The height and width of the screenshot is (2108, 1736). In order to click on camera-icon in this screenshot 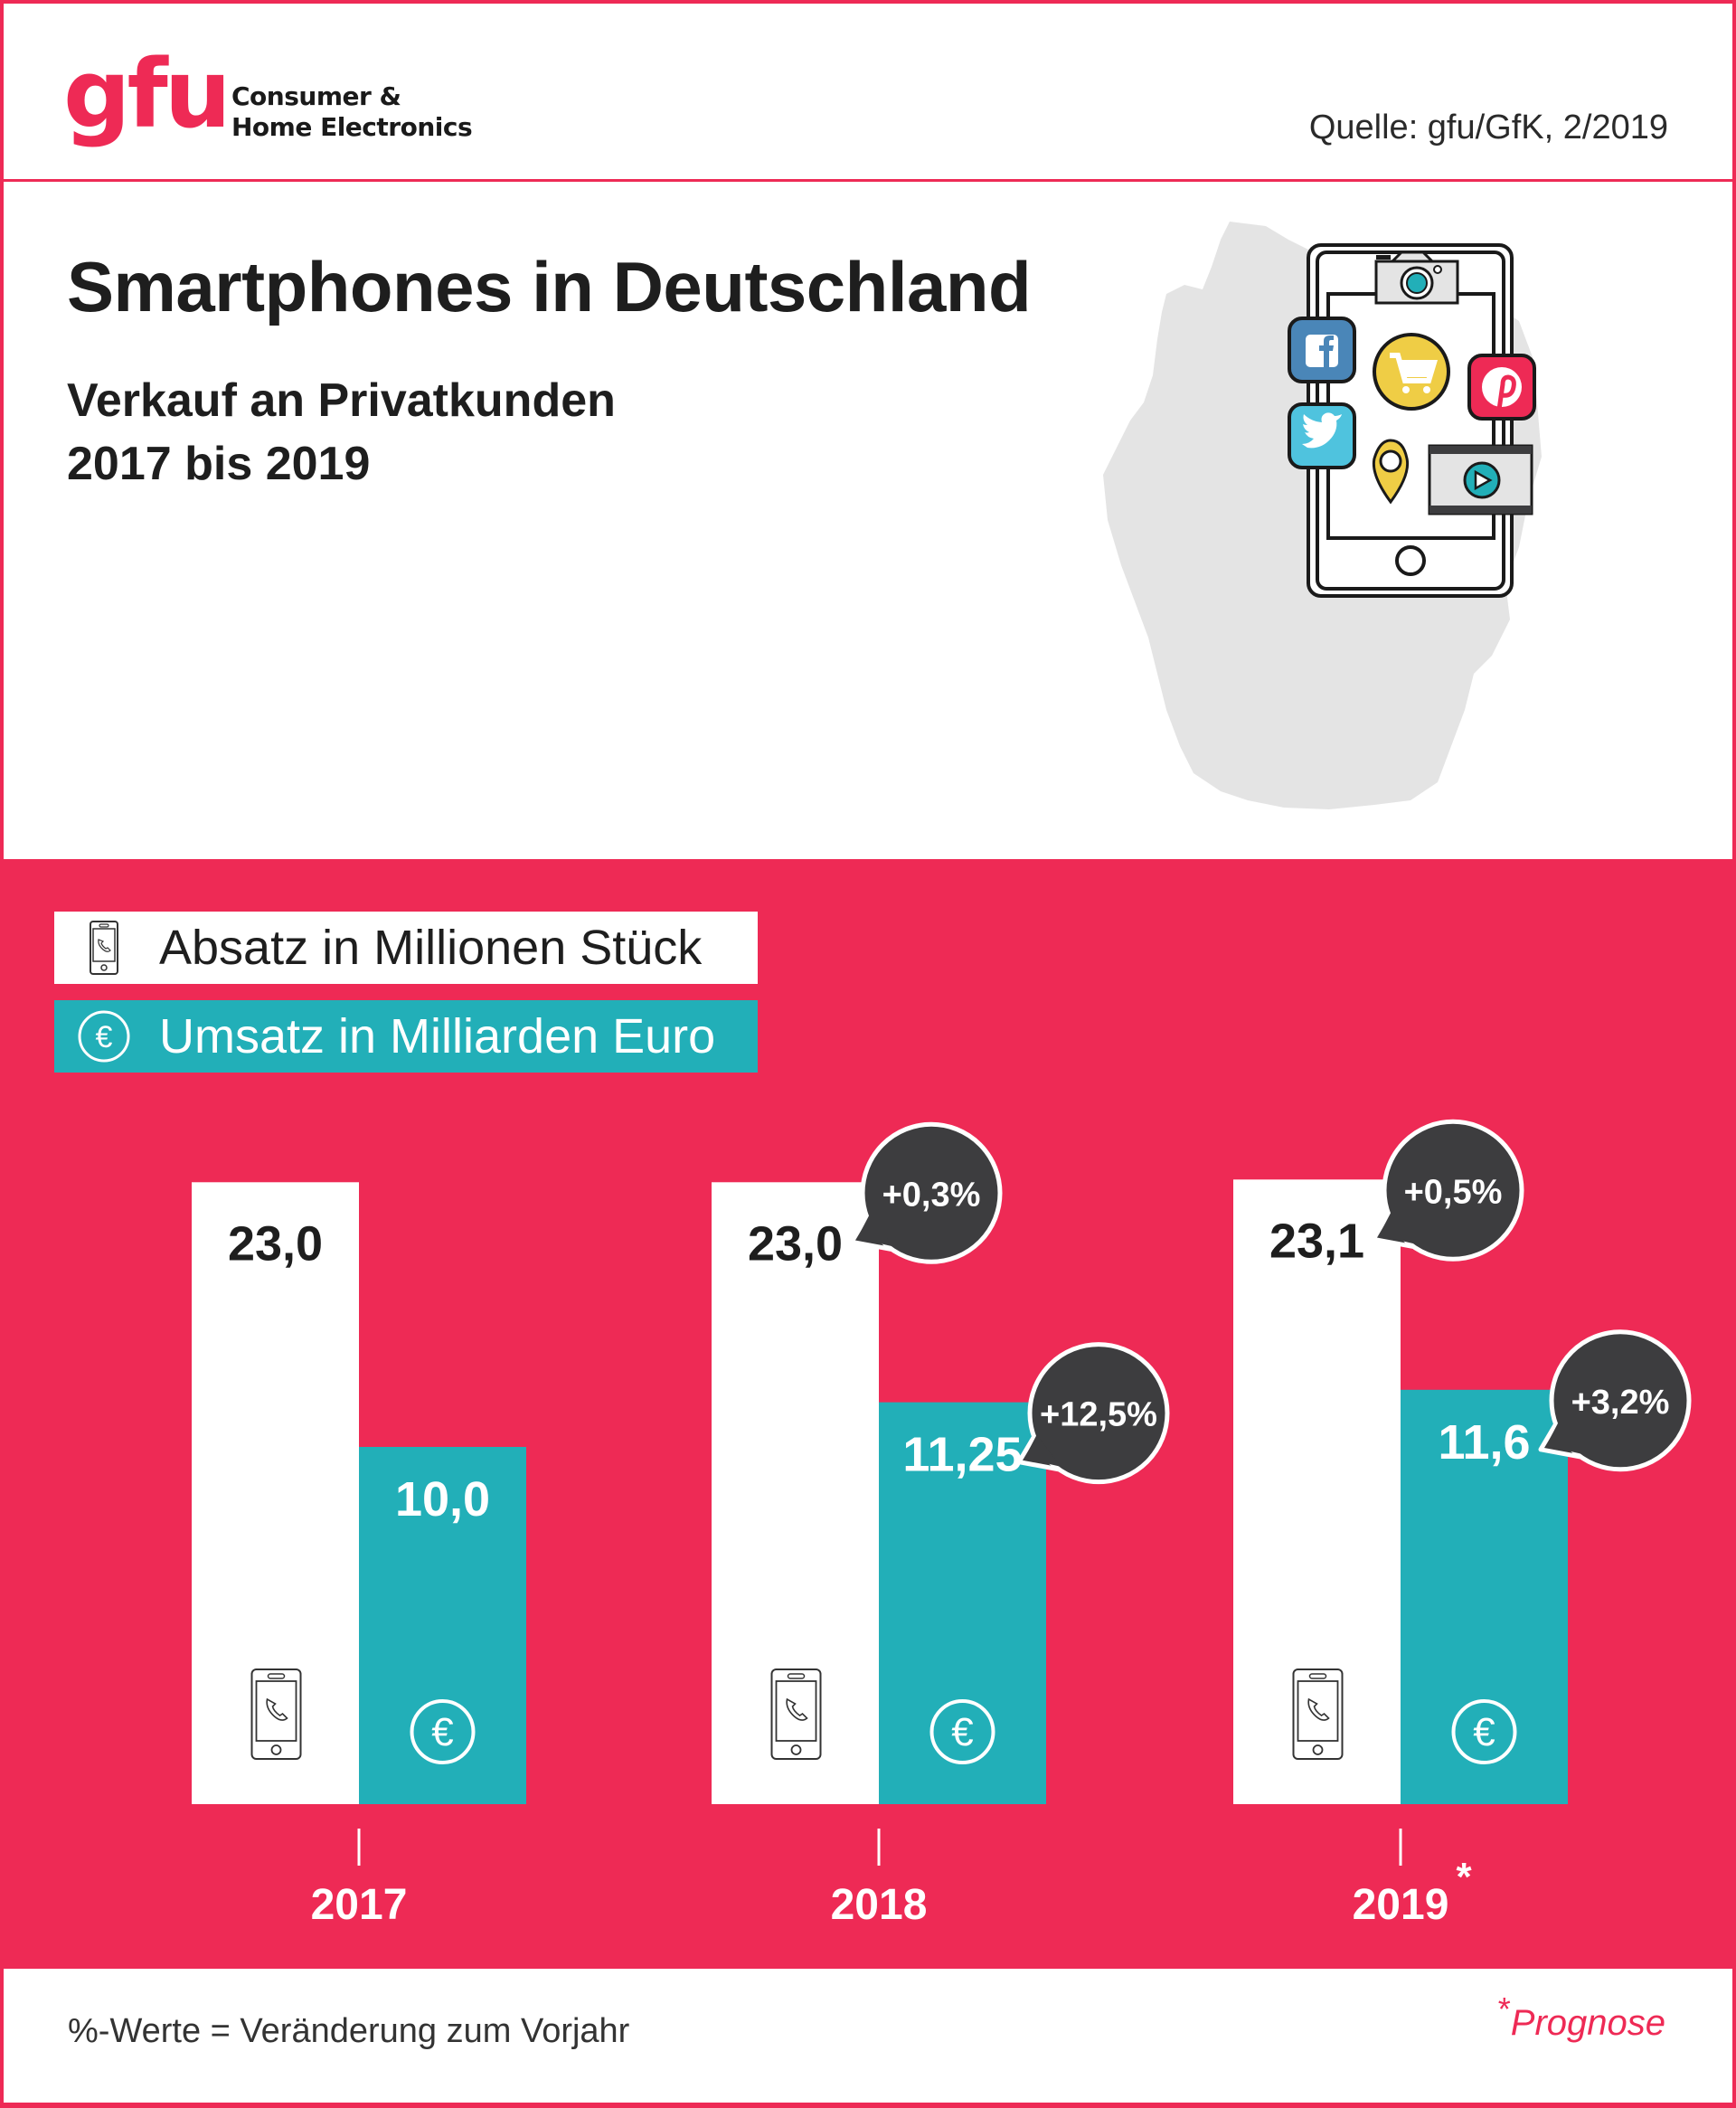, I will do `click(1416, 278)`.